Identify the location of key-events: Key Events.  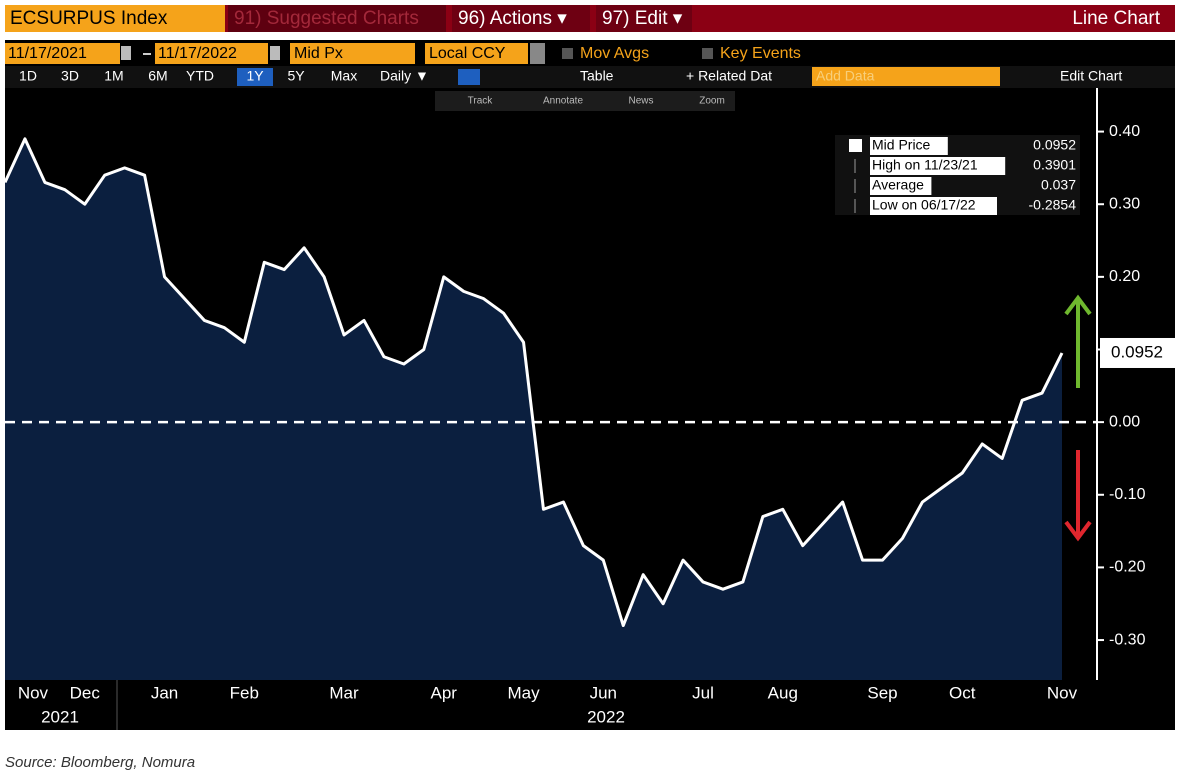
(760, 53).